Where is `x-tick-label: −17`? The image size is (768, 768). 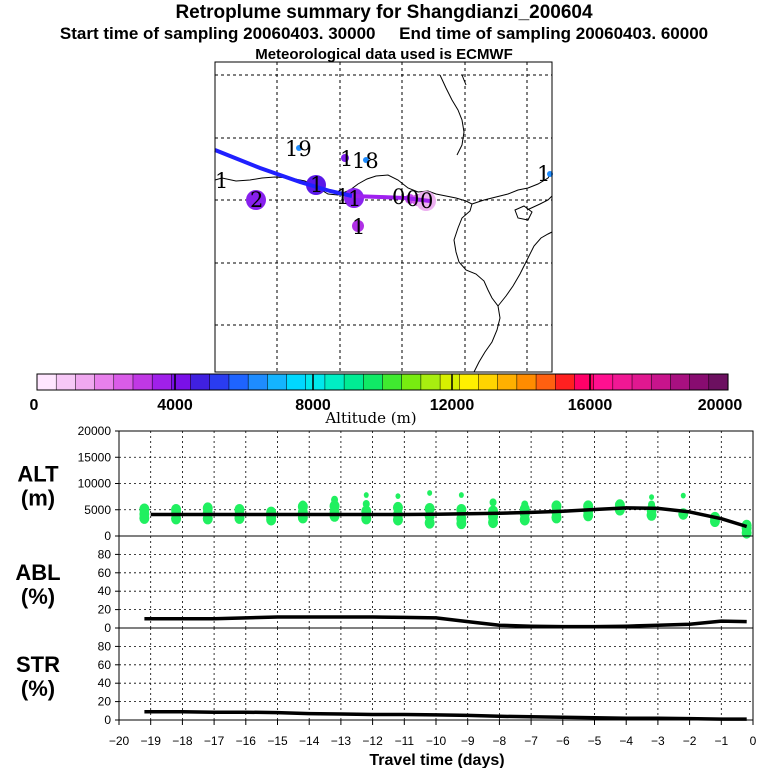
x-tick-label: −17 is located at coordinates (214, 741).